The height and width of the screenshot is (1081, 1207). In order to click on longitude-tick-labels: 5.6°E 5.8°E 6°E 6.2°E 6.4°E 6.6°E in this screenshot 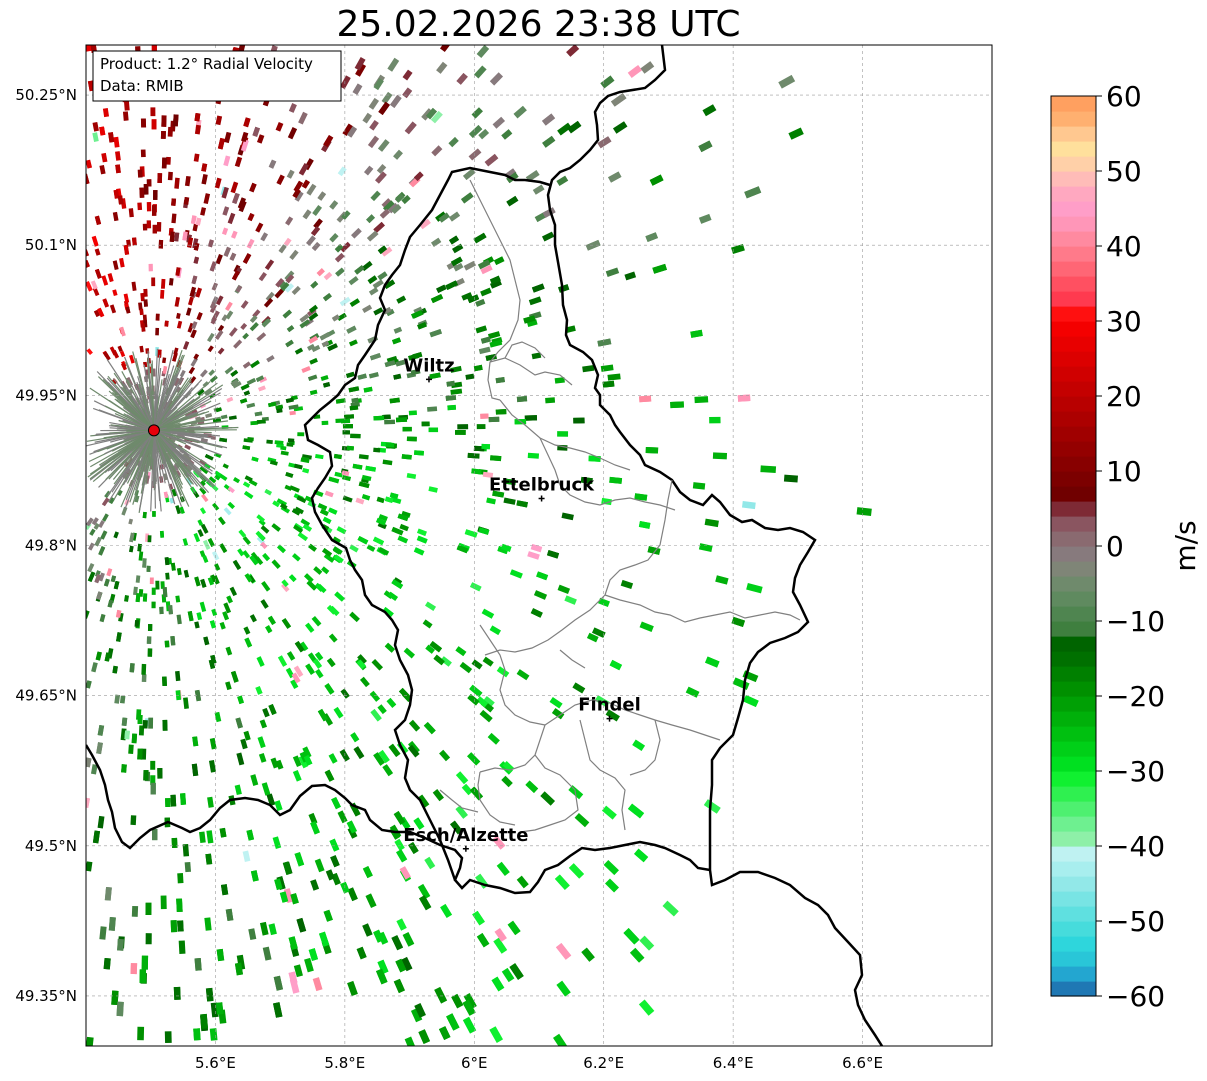, I will do `click(539, 1063)`.